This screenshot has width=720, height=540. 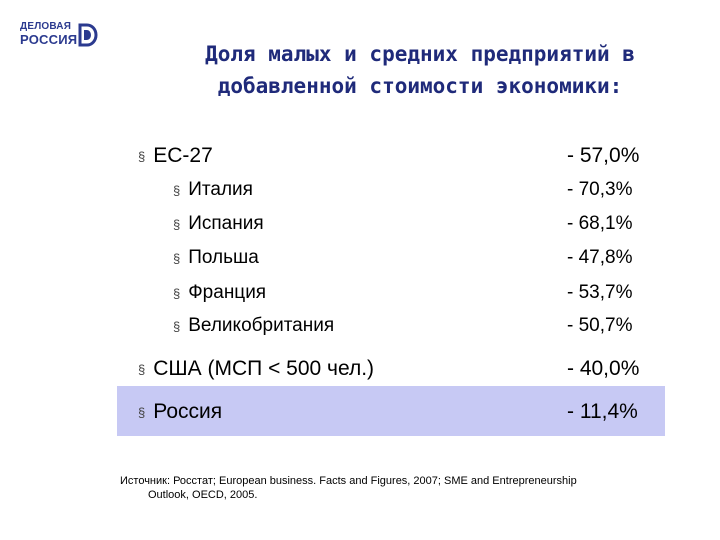 I want to click on item-value: - 50,7%, so click(x=600, y=325).